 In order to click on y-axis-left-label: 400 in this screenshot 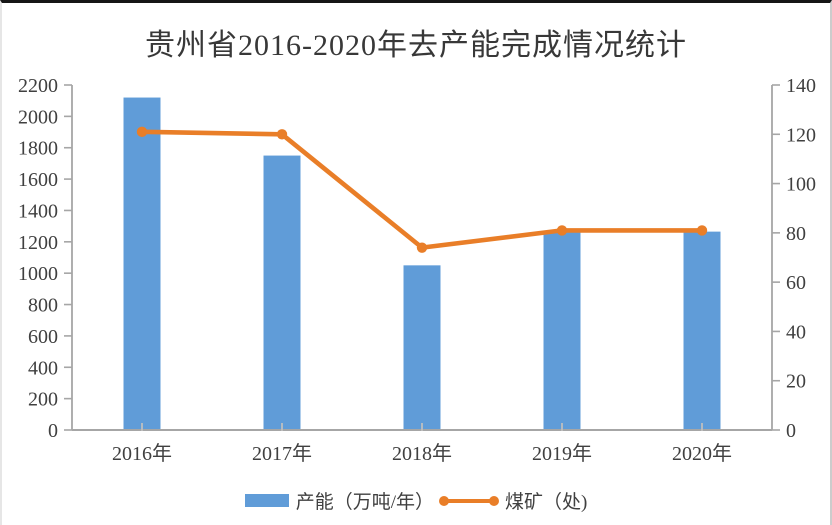, I will do `click(43, 368)`.